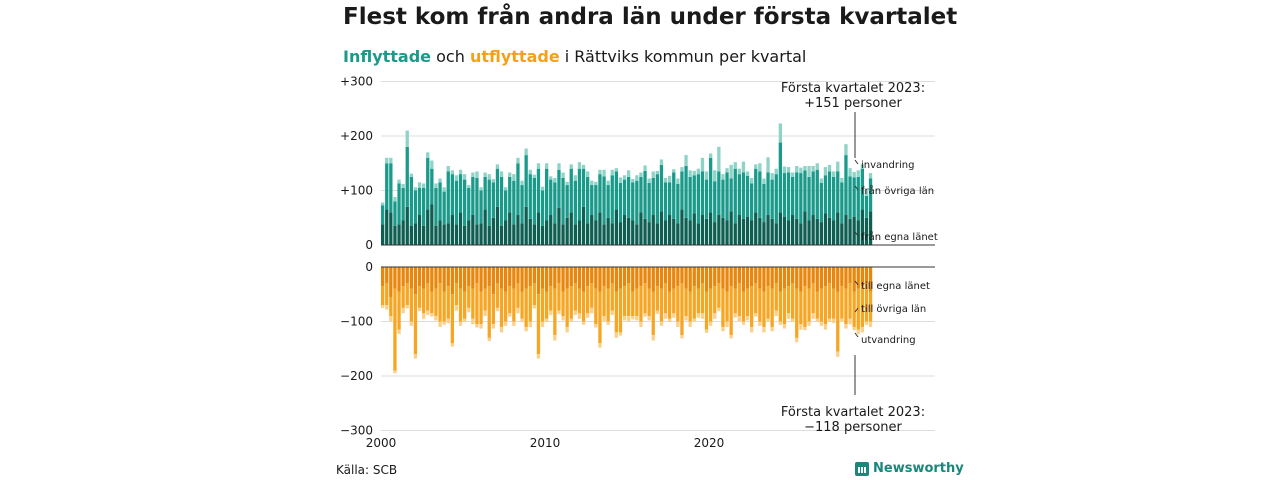 The height and width of the screenshot is (480, 1280). Describe the element at coordinates (909, 468) in the screenshot. I see `brand-logo: Newsworthy` at that location.